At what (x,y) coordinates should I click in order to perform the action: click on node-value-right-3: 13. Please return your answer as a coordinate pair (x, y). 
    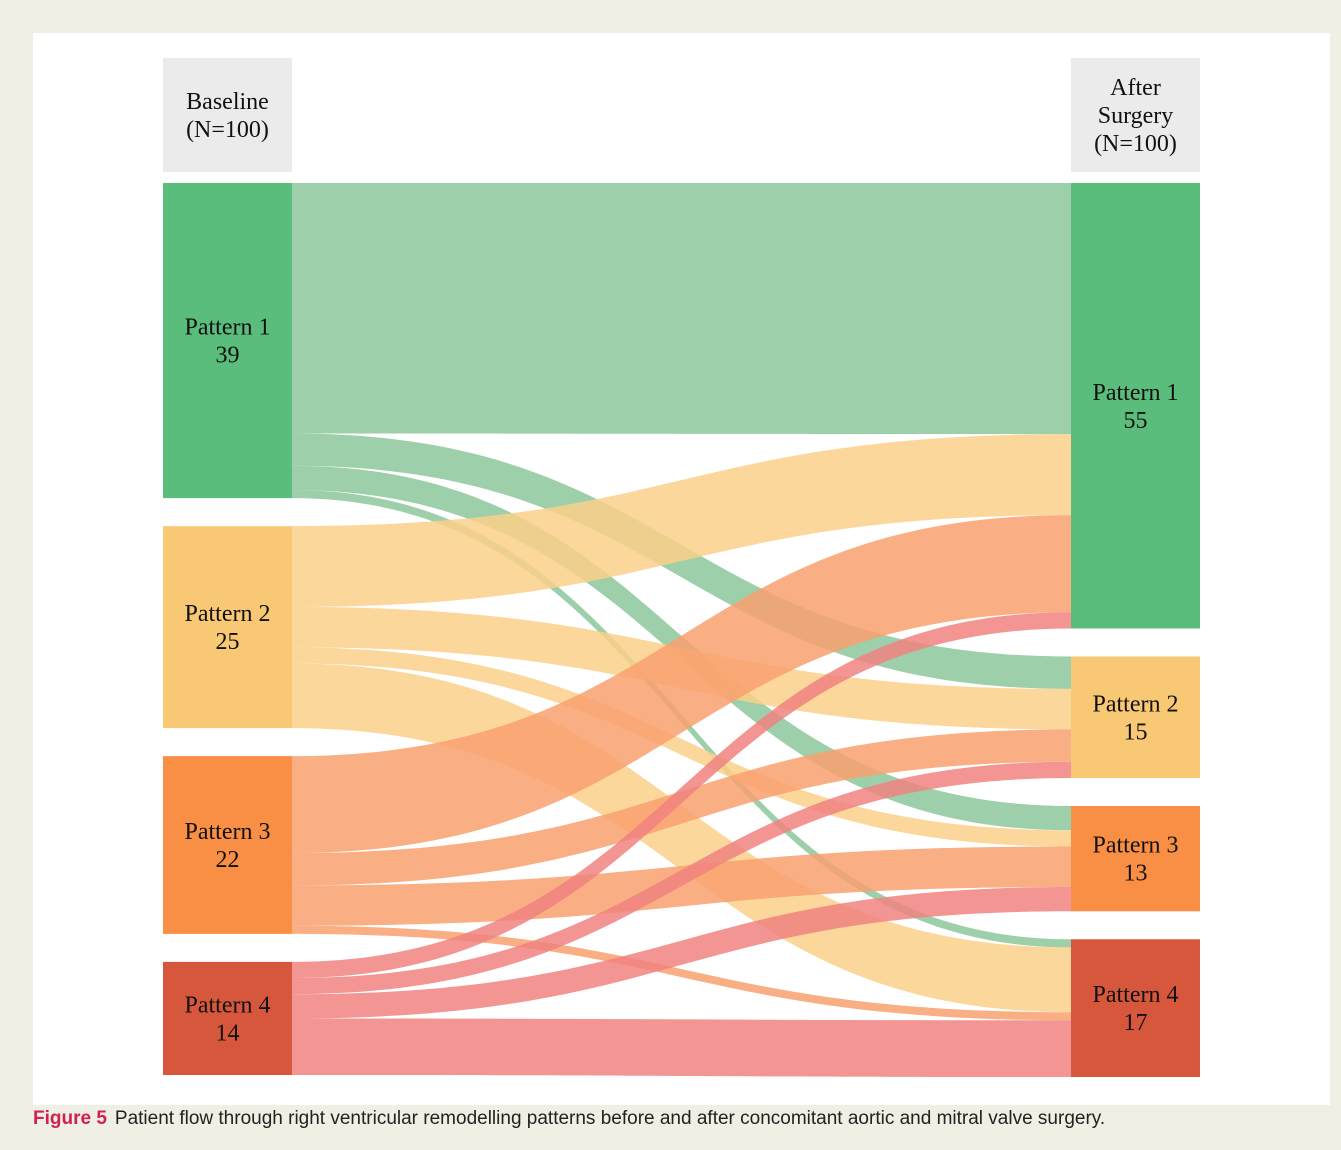
    Looking at the image, I should click on (1136, 874).